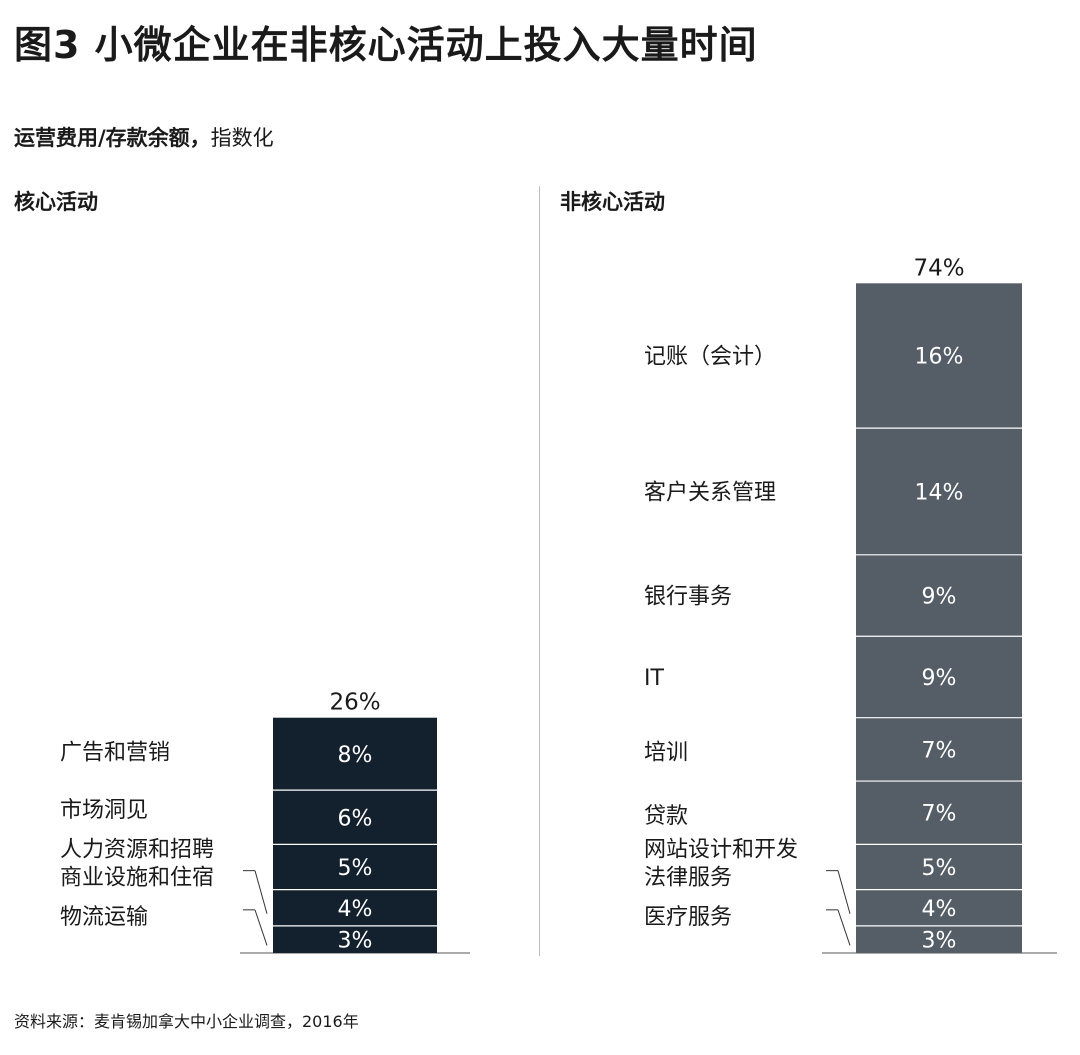 This screenshot has width=1080, height=1055. Describe the element at coordinates (688, 597) in the screenshot. I see `noncore-category-label: 银行事务` at that location.